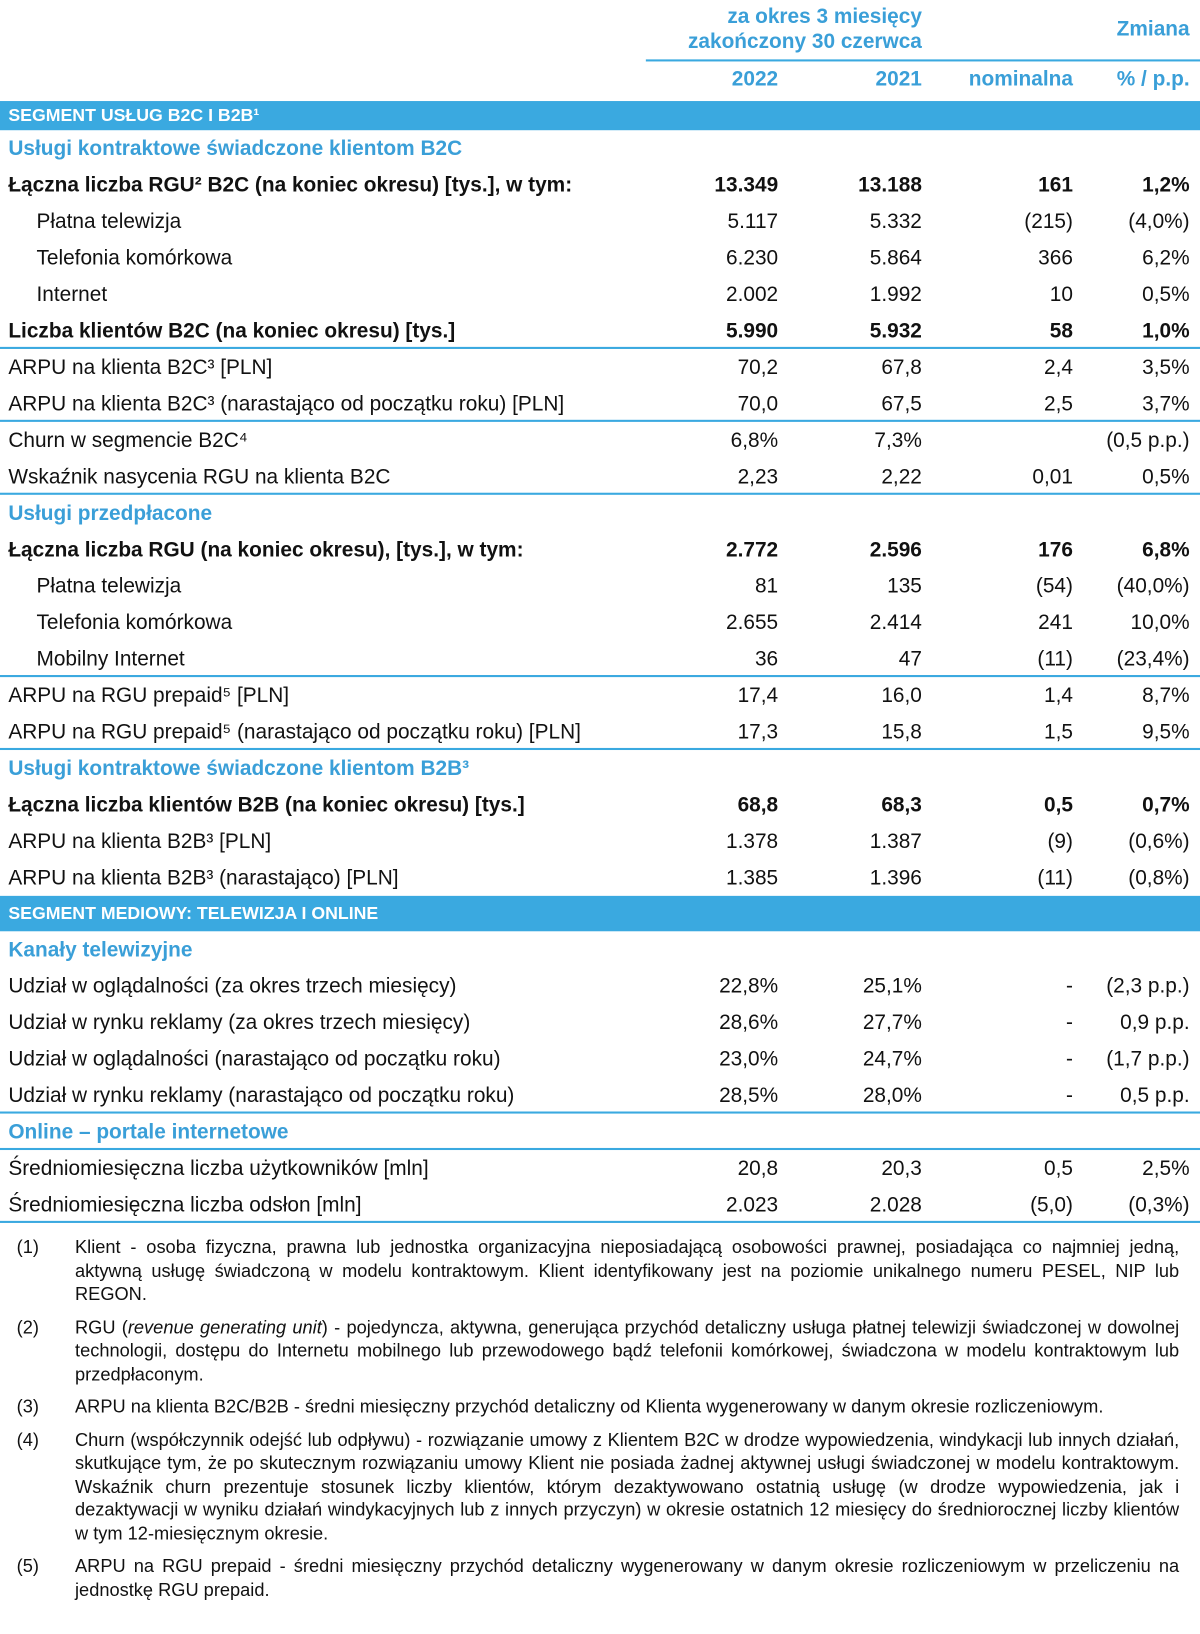 Image resolution: width=1200 pixels, height=1634 pixels. What do you see at coordinates (922, 60) in the screenshot?
I see `header-divider` at bounding box center [922, 60].